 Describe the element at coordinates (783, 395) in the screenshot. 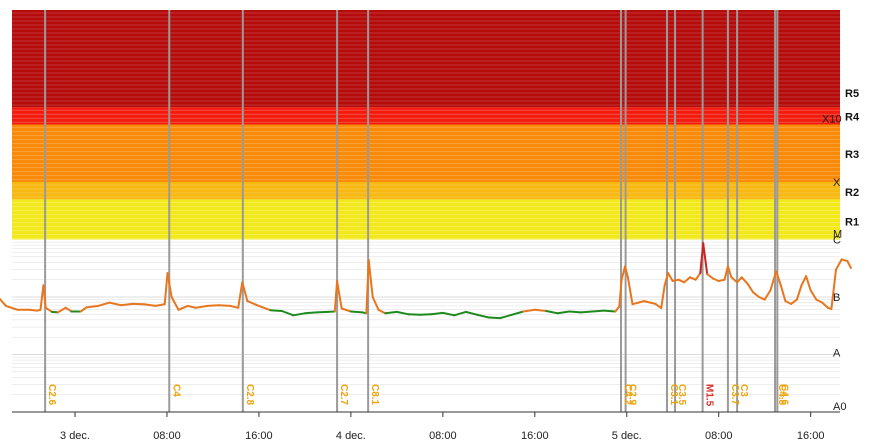

I see `flare-label: C4.6` at that location.